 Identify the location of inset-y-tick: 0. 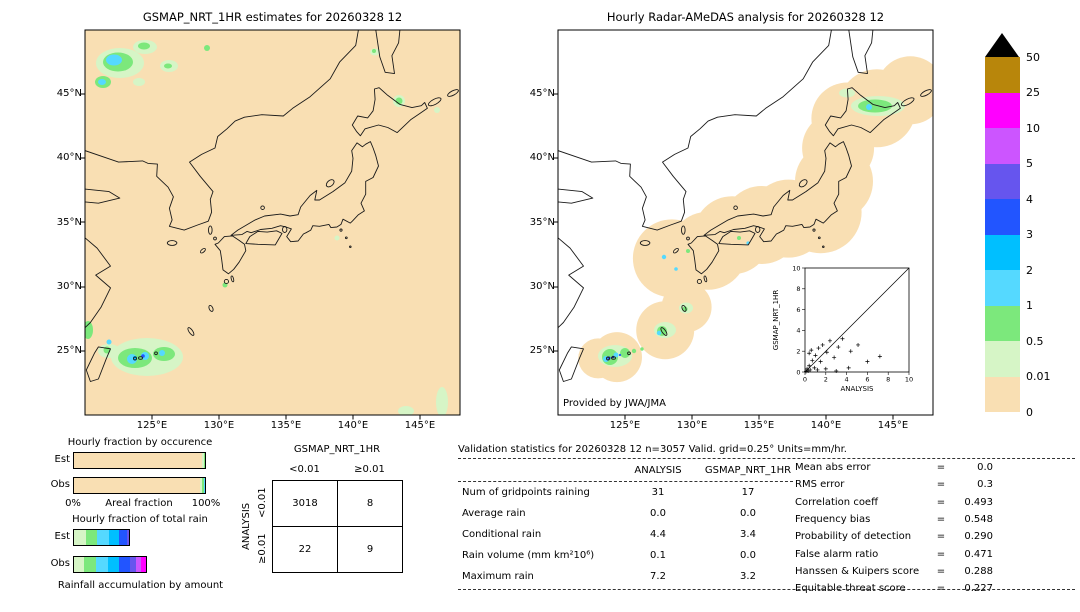
(798, 372).